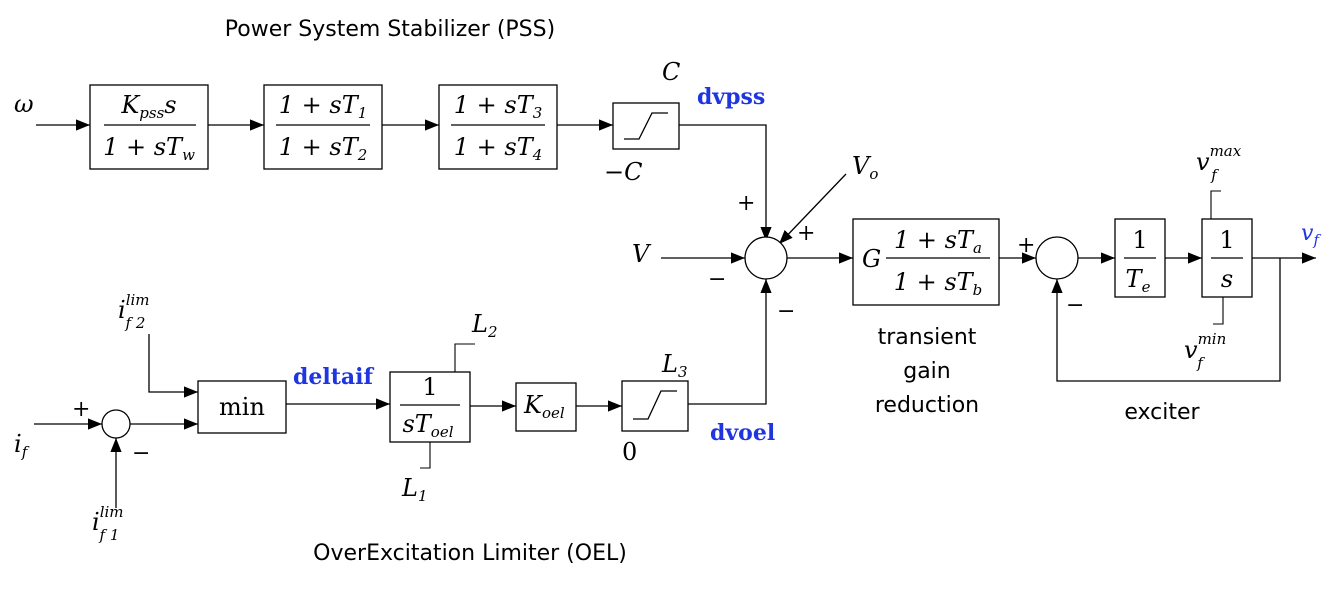 This screenshot has height=591, width=1332. I want to click on vf-min-label: vmin f, so click(1205, 351).